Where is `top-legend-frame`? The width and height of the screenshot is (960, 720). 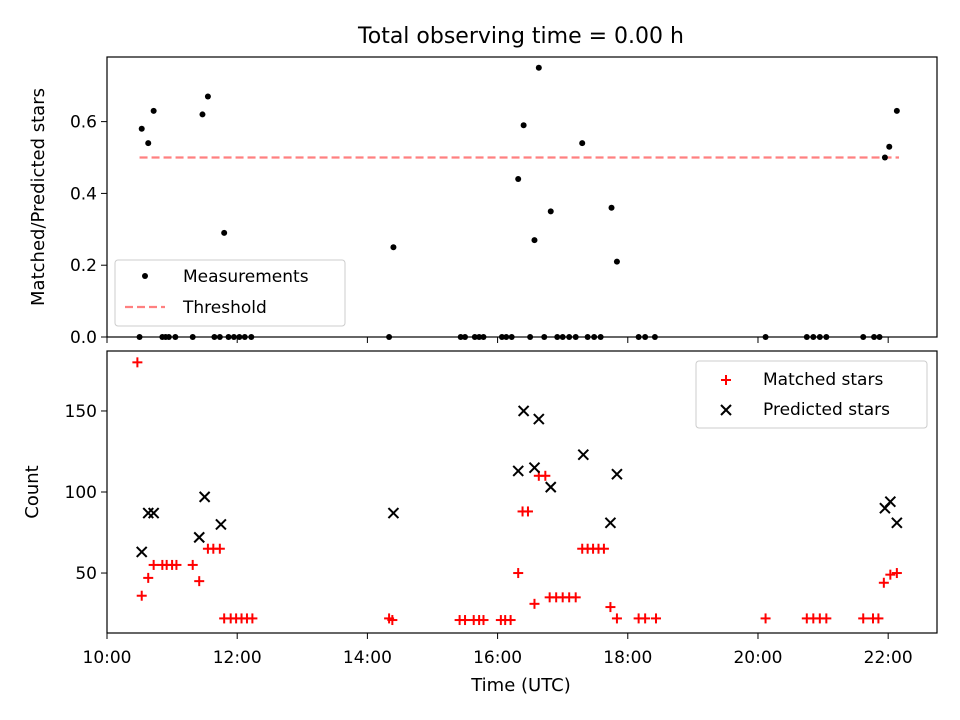
top-legend-frame is located at coordinates (230, 293).